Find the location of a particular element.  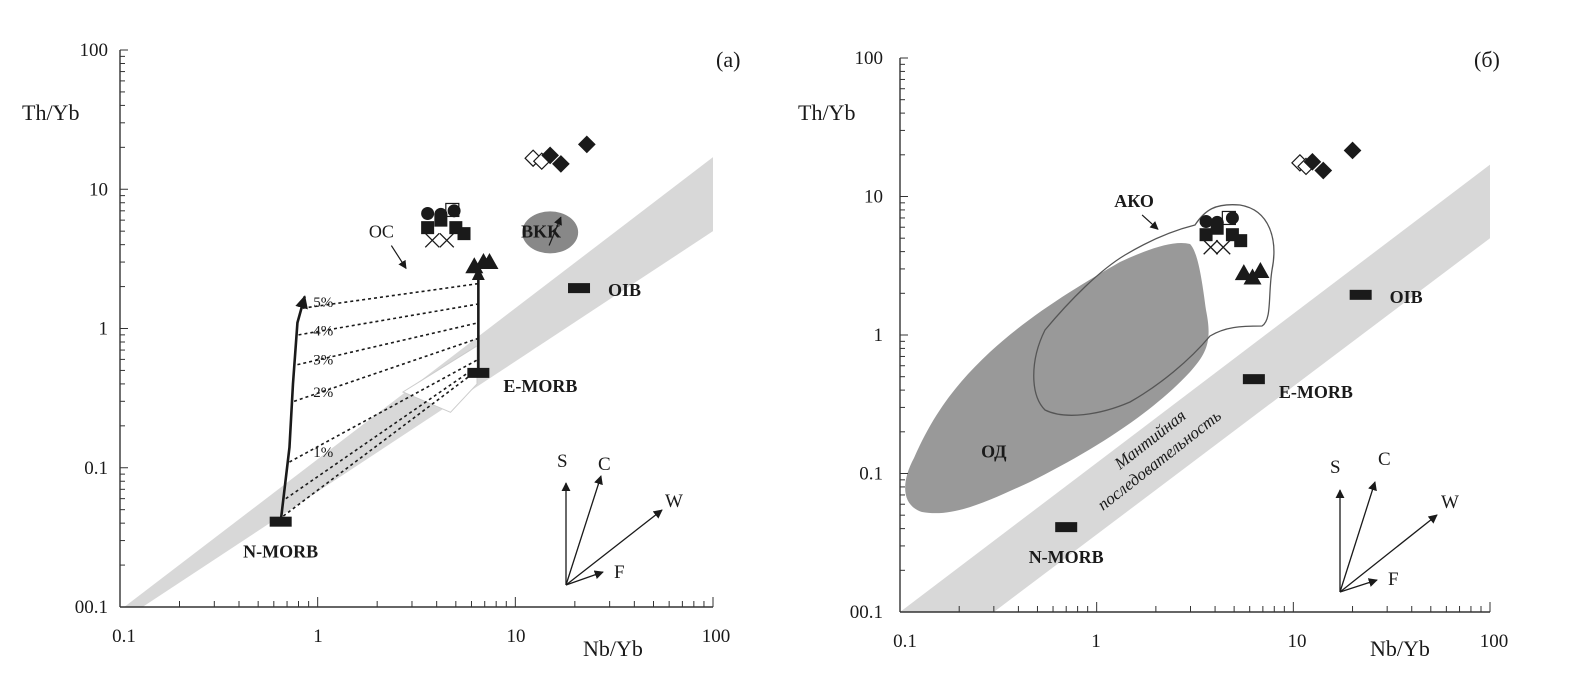

panel-b-y-axis-title: Th/Yb is located at coordinates (826, 112).